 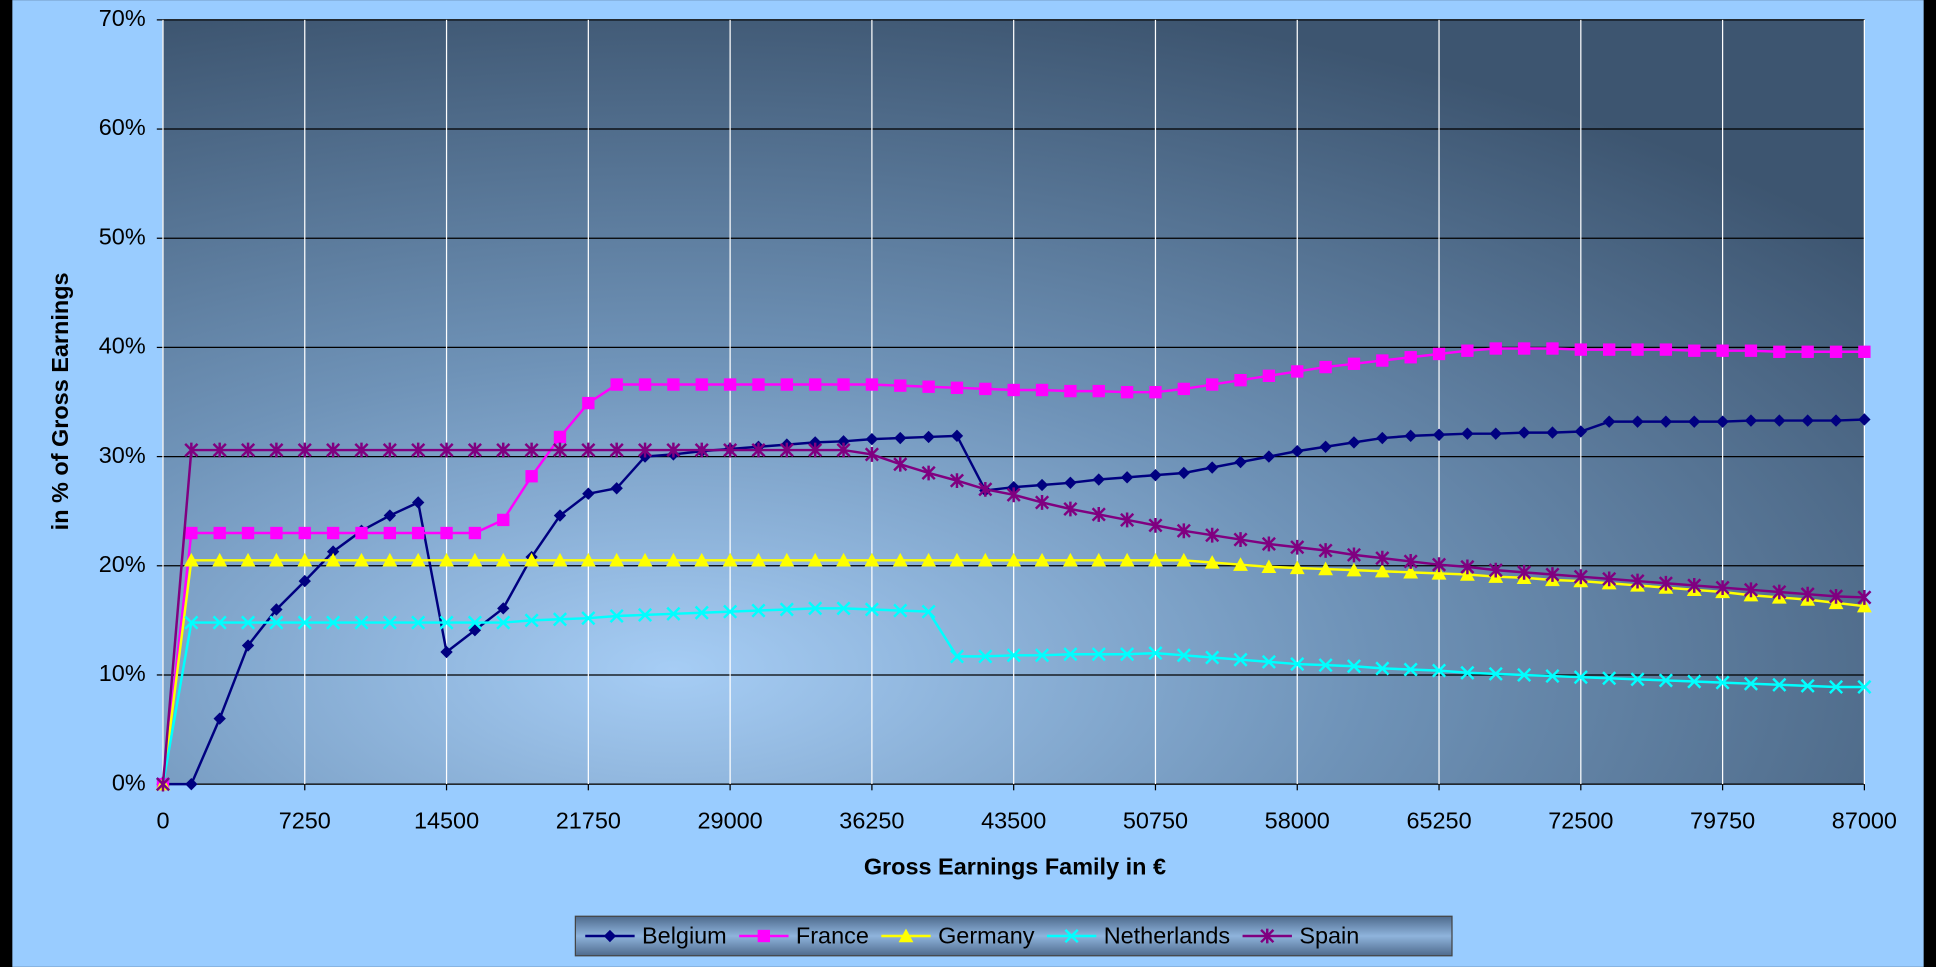 I want to click on legend-marker, so click(x=1071, y=936).